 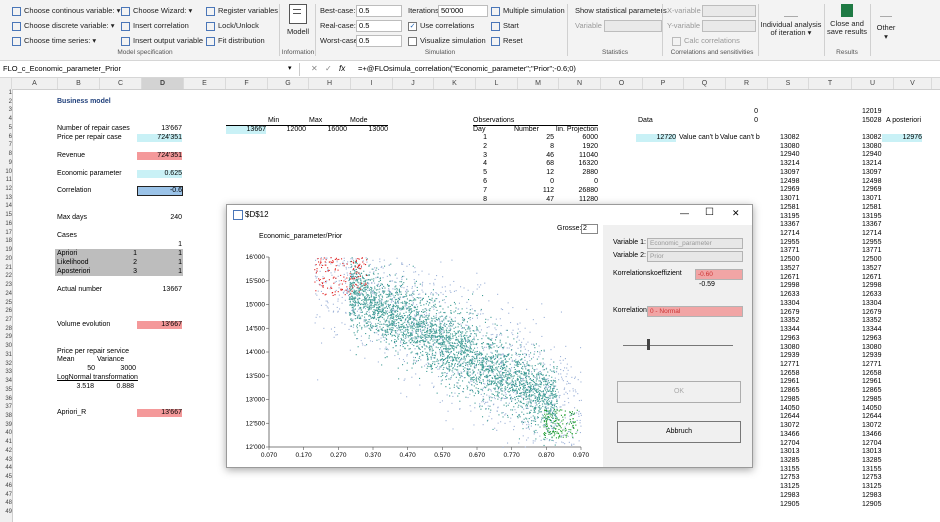 What do you see at coordinates (298, 20) in the screenshot?
I see `modell-button: Modell` at bounding box center [298, 20].